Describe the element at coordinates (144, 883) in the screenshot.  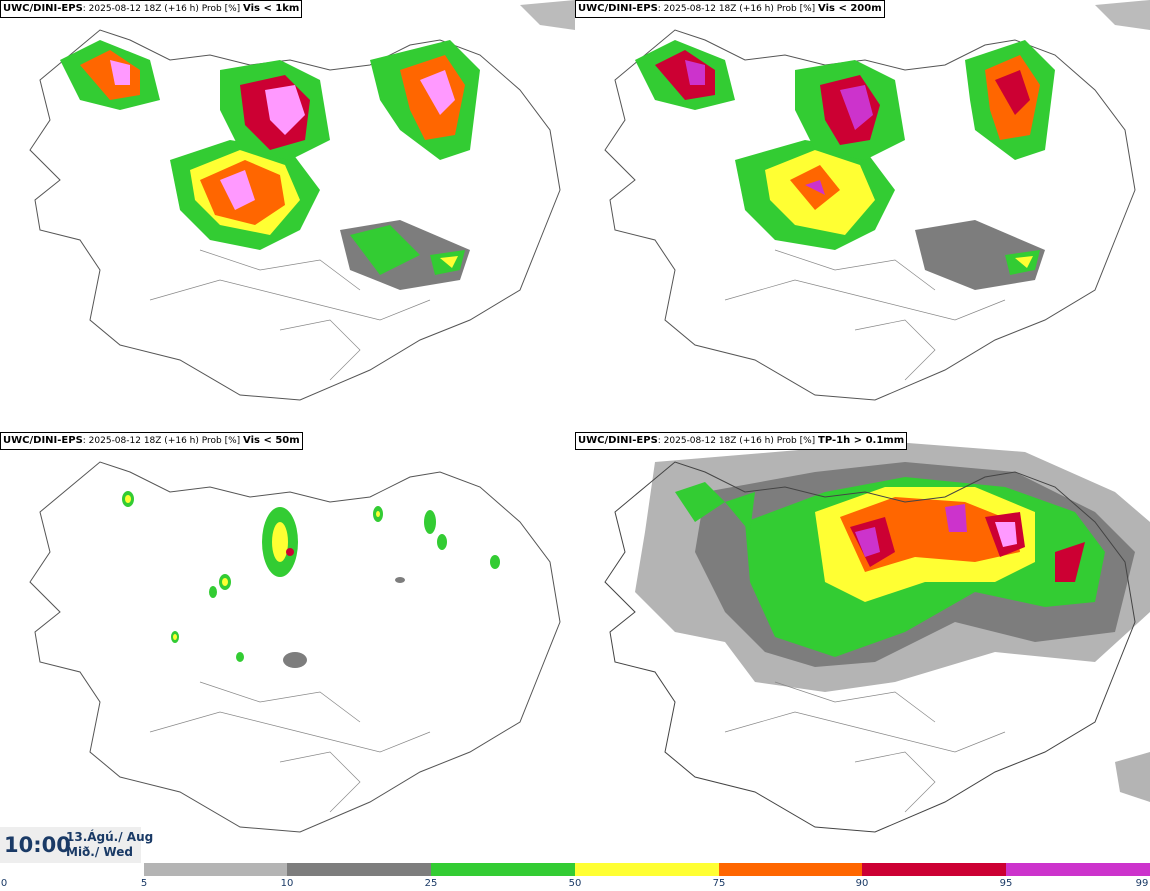
I see `colorbar-tick-label: 5` at that location.